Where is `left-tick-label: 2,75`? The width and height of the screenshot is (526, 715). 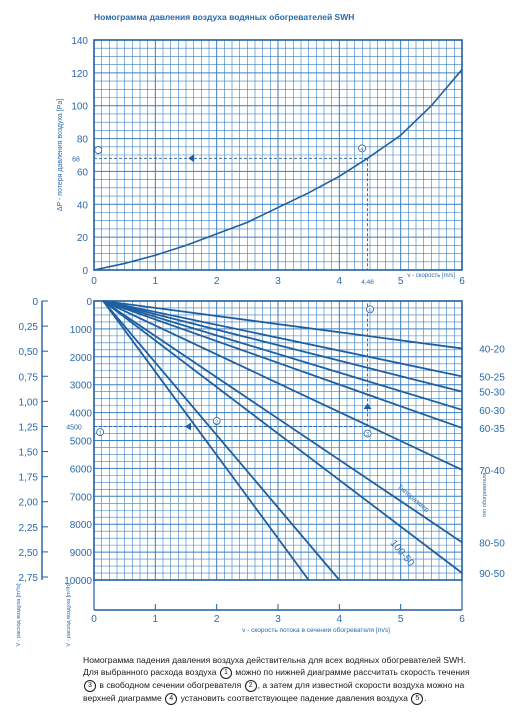
left-tick-label: 2,75 is located at coordinates (29, 578).